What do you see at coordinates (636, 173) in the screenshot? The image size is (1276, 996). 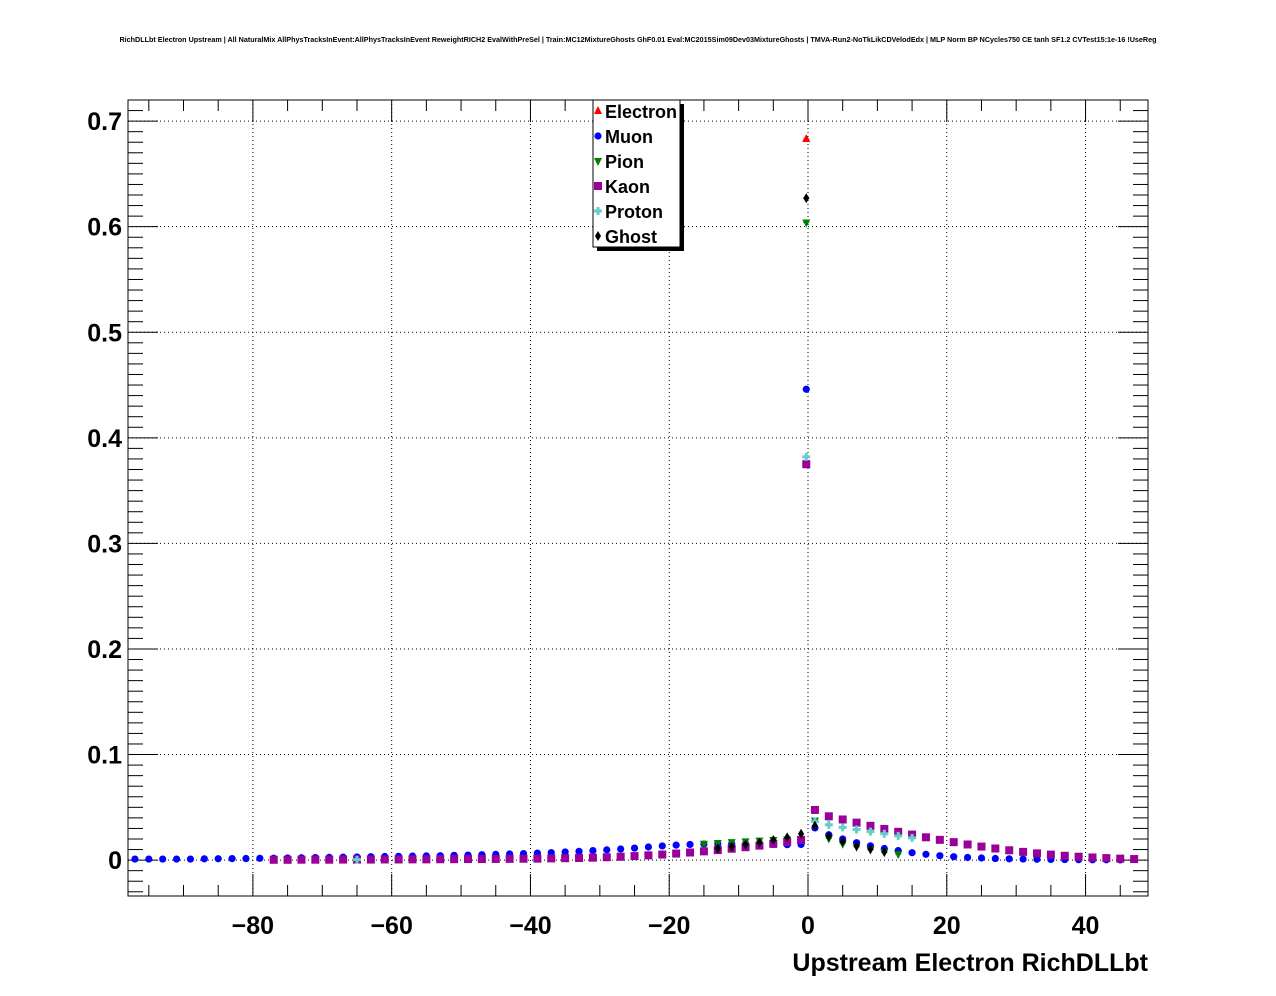 I see `legend-box` at bounding box center [636, 173].